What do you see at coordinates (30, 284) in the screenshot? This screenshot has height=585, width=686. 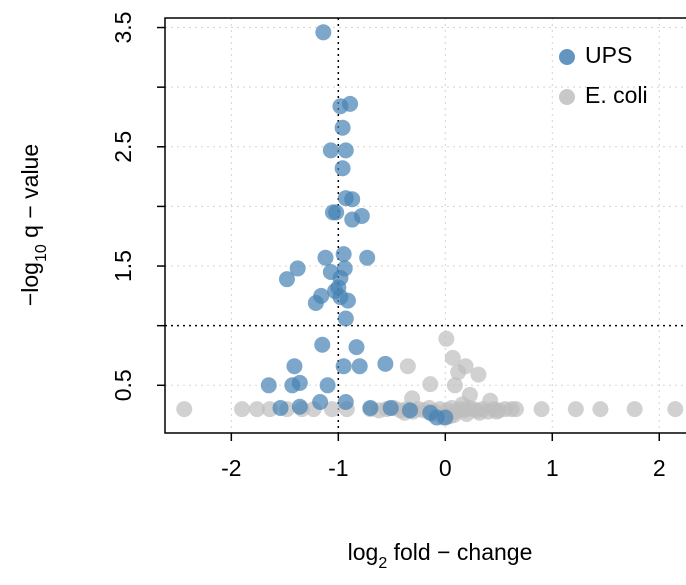 I see `y-label-base: −log` at bounding box center [30, 284].